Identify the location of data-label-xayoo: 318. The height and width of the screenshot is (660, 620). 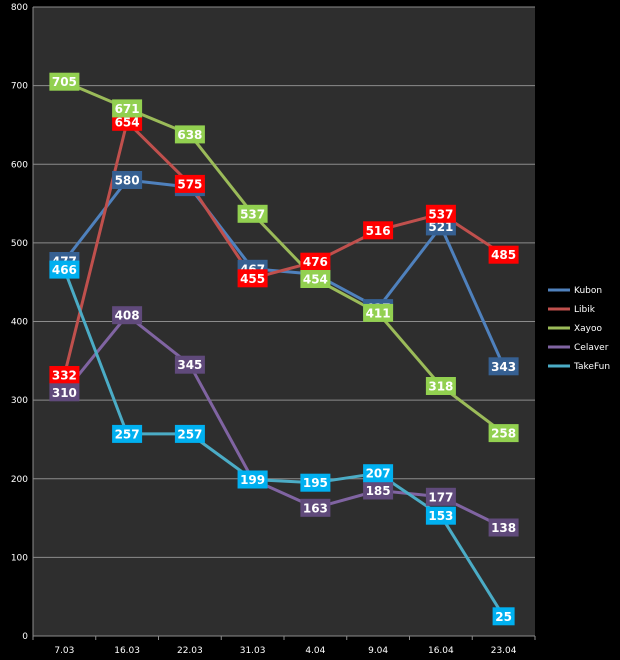
(440, 387).